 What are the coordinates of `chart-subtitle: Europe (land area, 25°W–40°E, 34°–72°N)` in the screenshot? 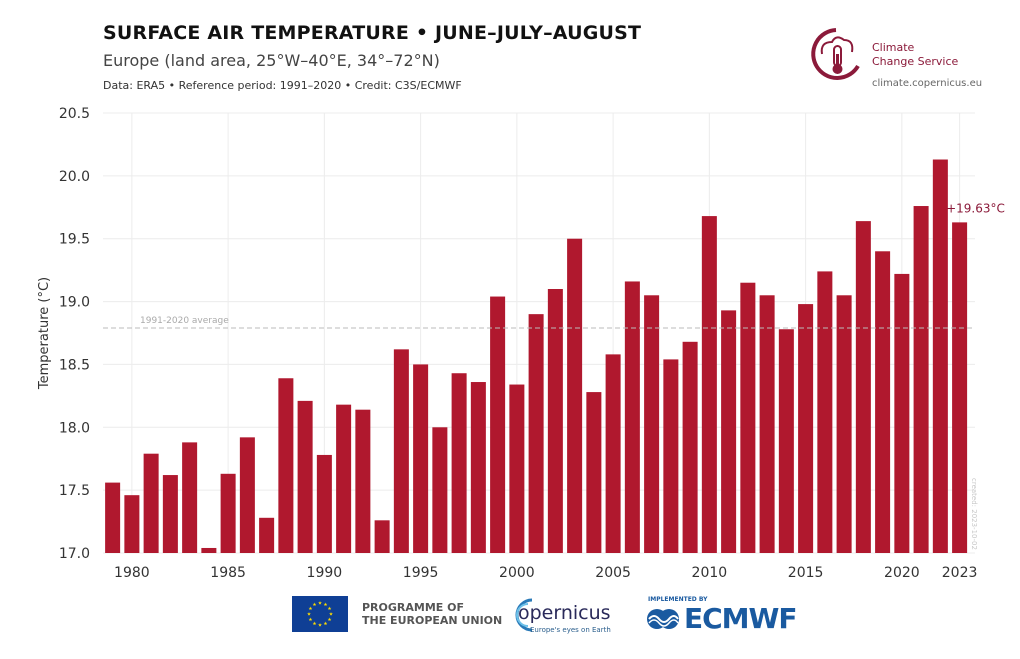 It's located at (271, 60).